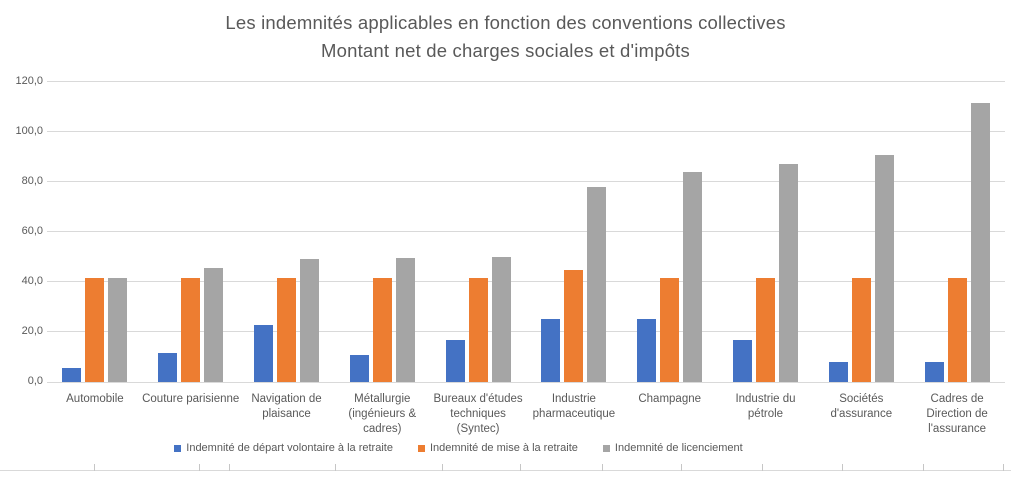 The image size is (1011, 477). What do you see at coordinates (861, 414) in the screenshot?
I see `category-label-line: d'assurance` at bounding box center [861, 414].